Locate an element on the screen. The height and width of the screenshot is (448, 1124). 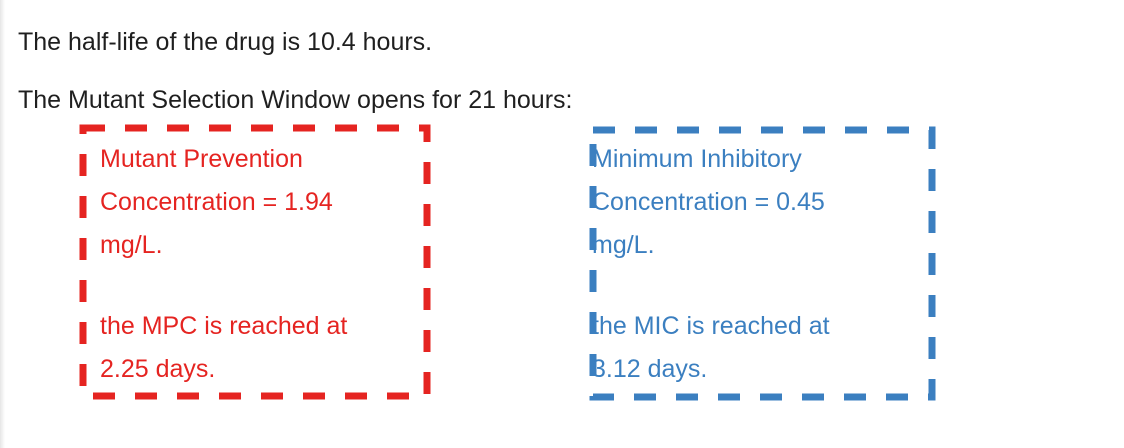
half-life-text: The half-life of the drug is 10.4 hours. is located at coordinates (225, 42).